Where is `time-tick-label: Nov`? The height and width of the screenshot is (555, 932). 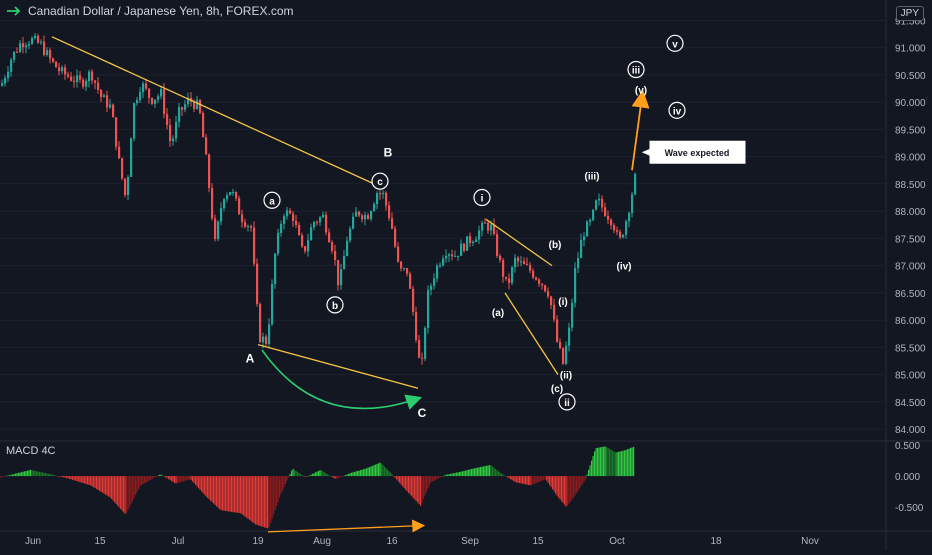 time-tick-label: Nov is located at coordinates (810, 541).